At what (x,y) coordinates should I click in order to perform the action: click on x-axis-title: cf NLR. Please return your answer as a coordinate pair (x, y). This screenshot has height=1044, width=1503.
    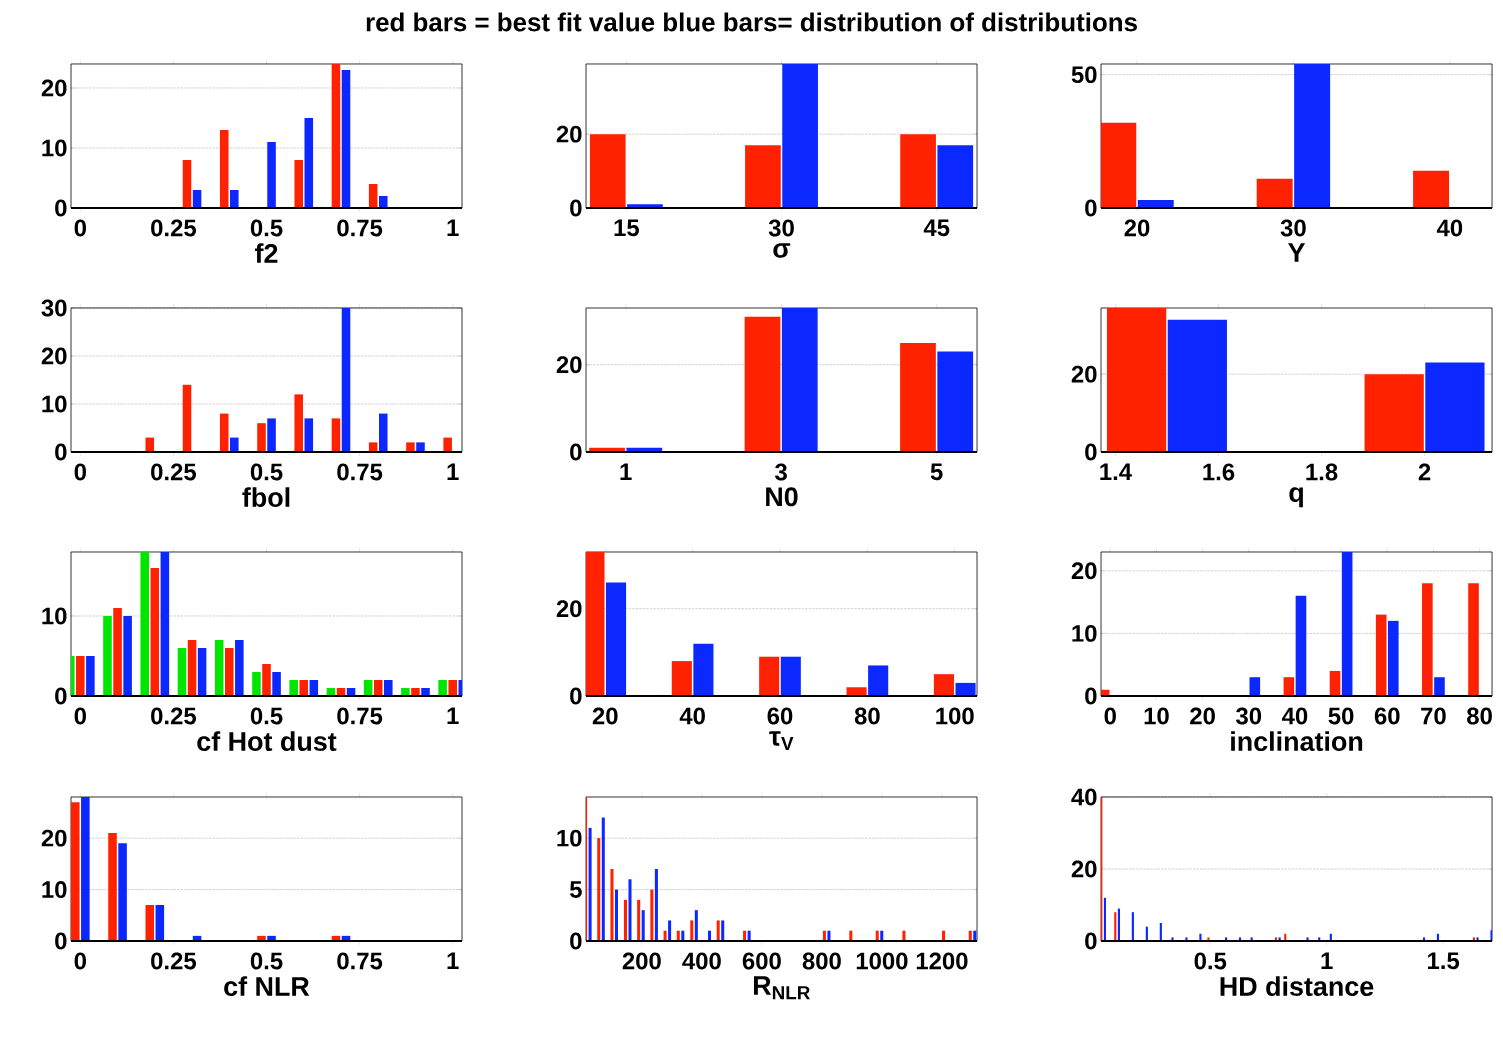
    Looking at the image, I should click on (267, 986).